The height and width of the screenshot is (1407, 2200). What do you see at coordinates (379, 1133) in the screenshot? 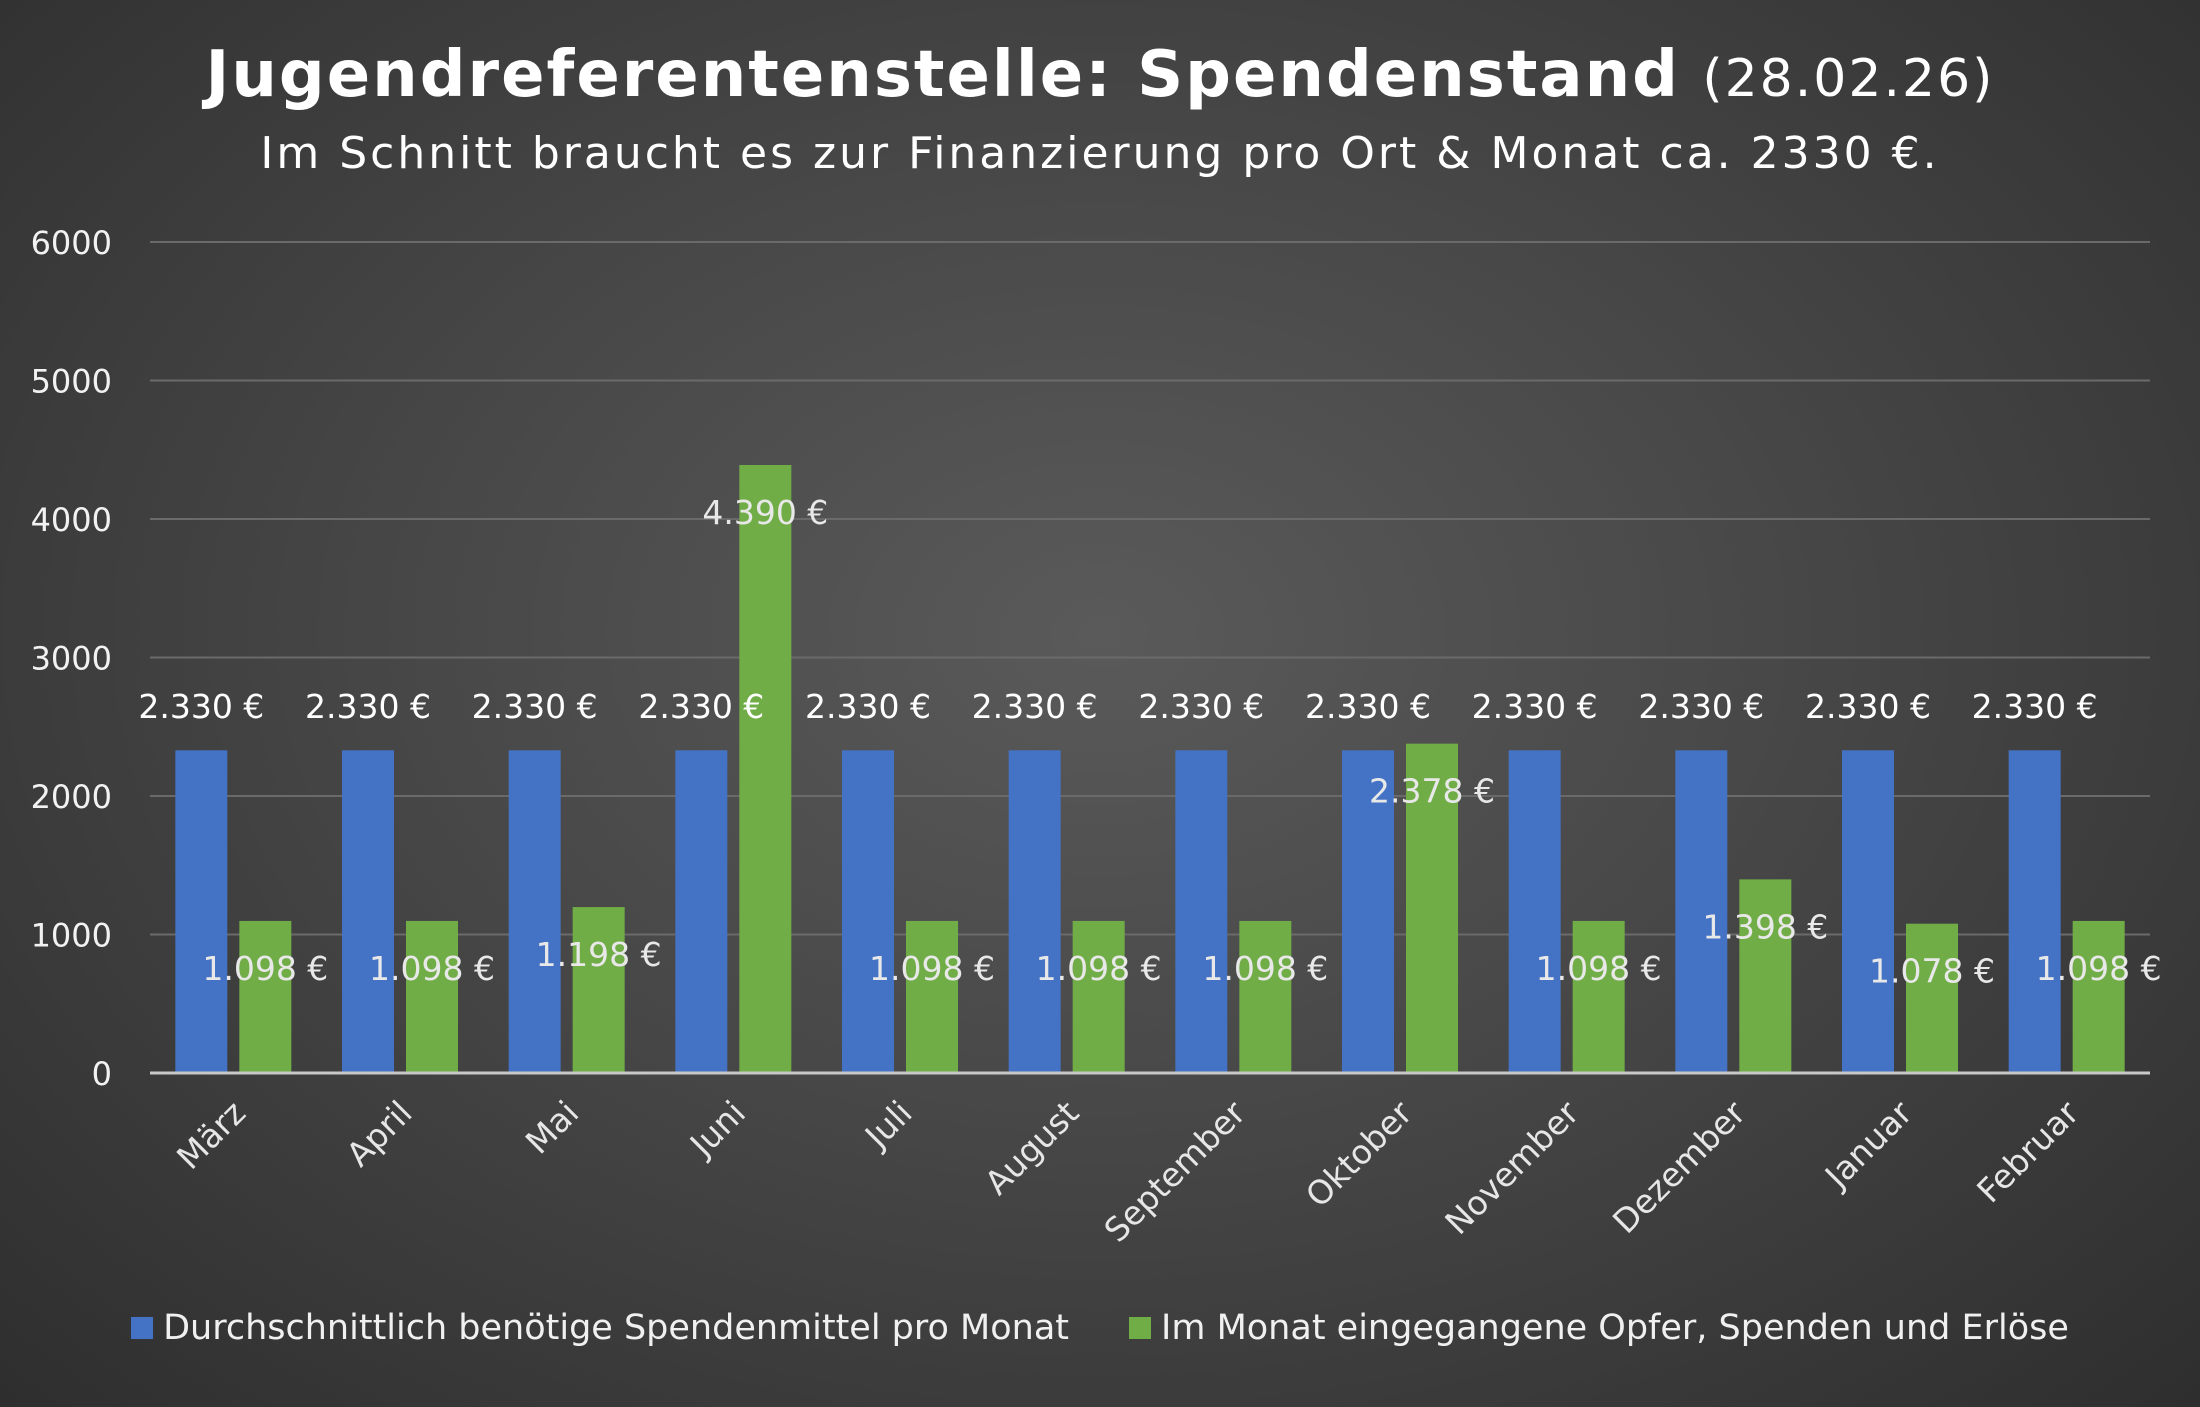
I see `x-tick-label: April` at bounding box center [379, 1133].